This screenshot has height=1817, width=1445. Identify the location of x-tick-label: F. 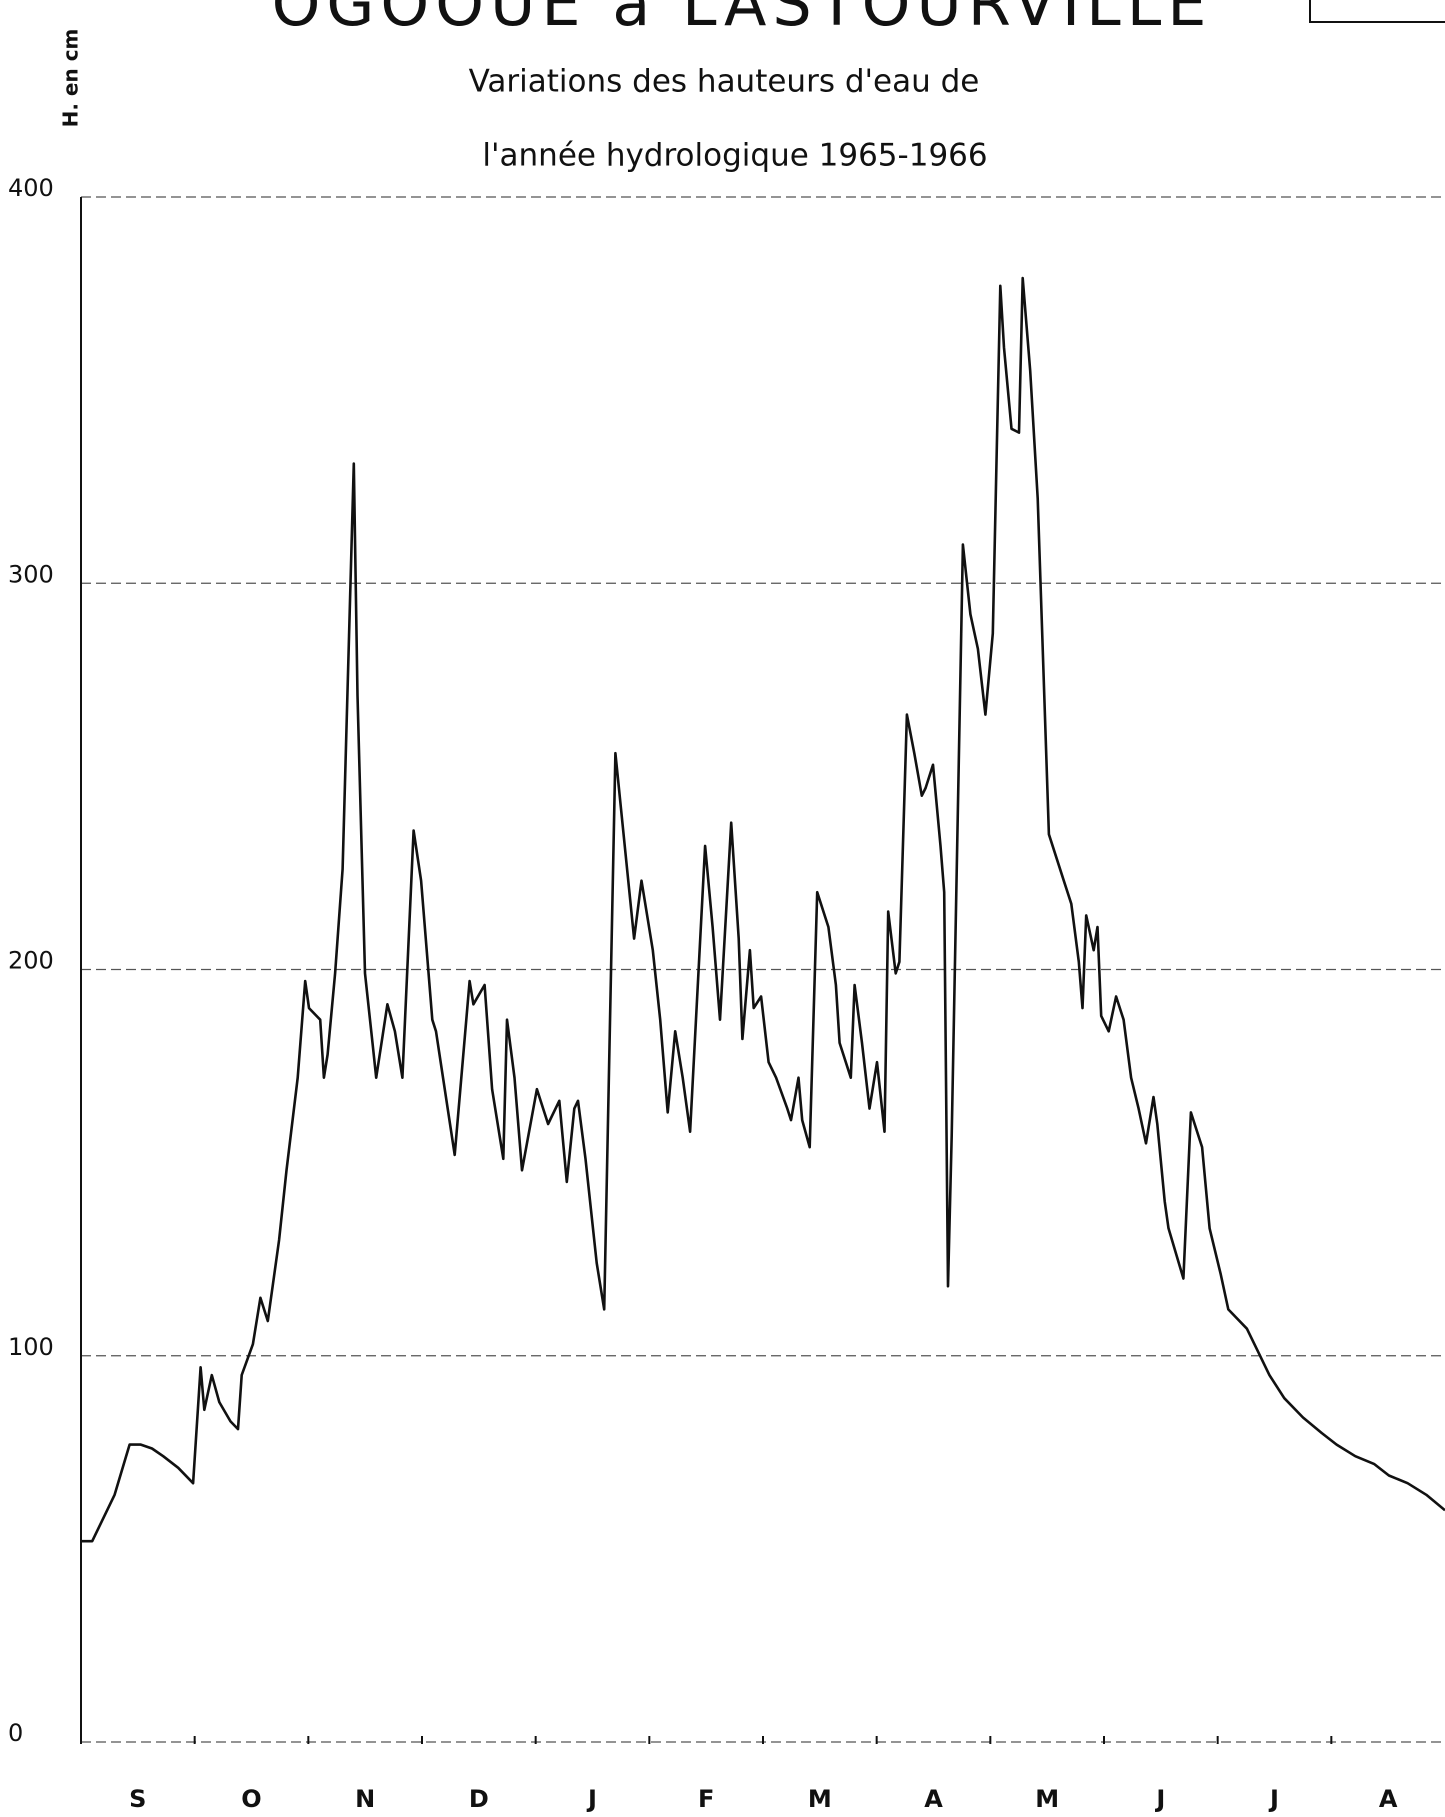
(706, 1799).